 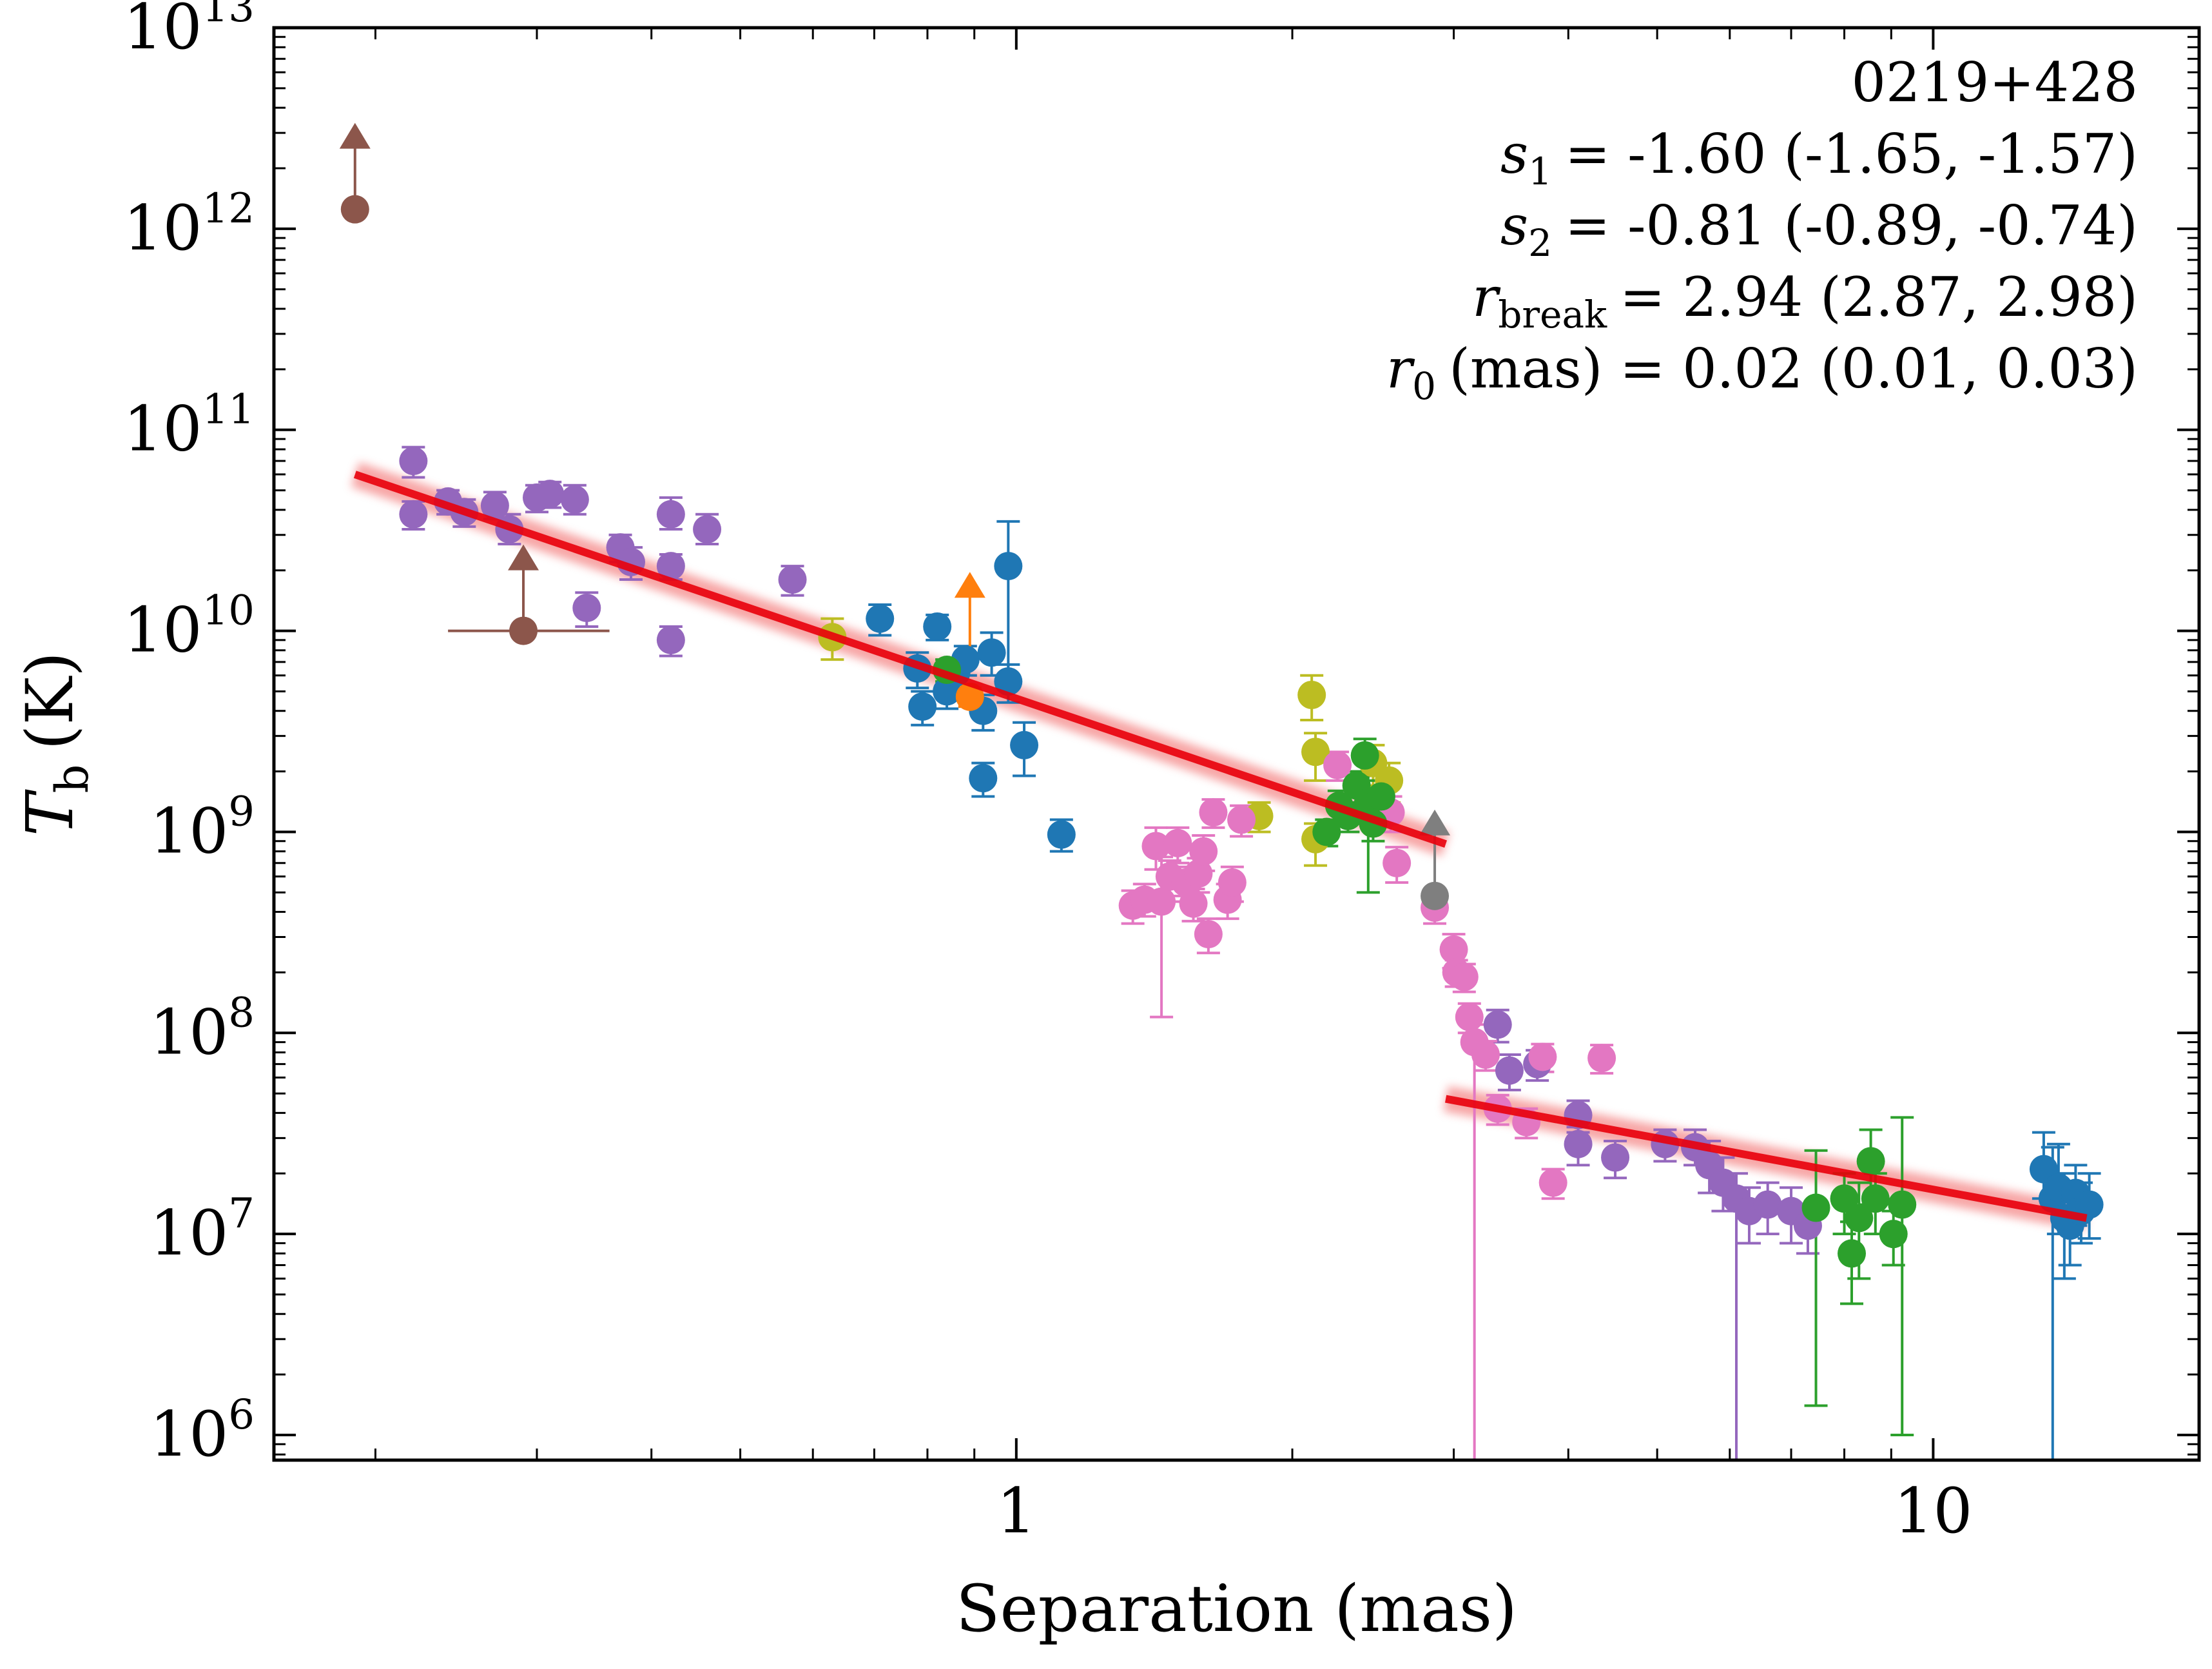 What do you see at coordinates (1766, 1158) in the screenshot?
I see `fit-line-outer` at bounding box center [1766, 1158].